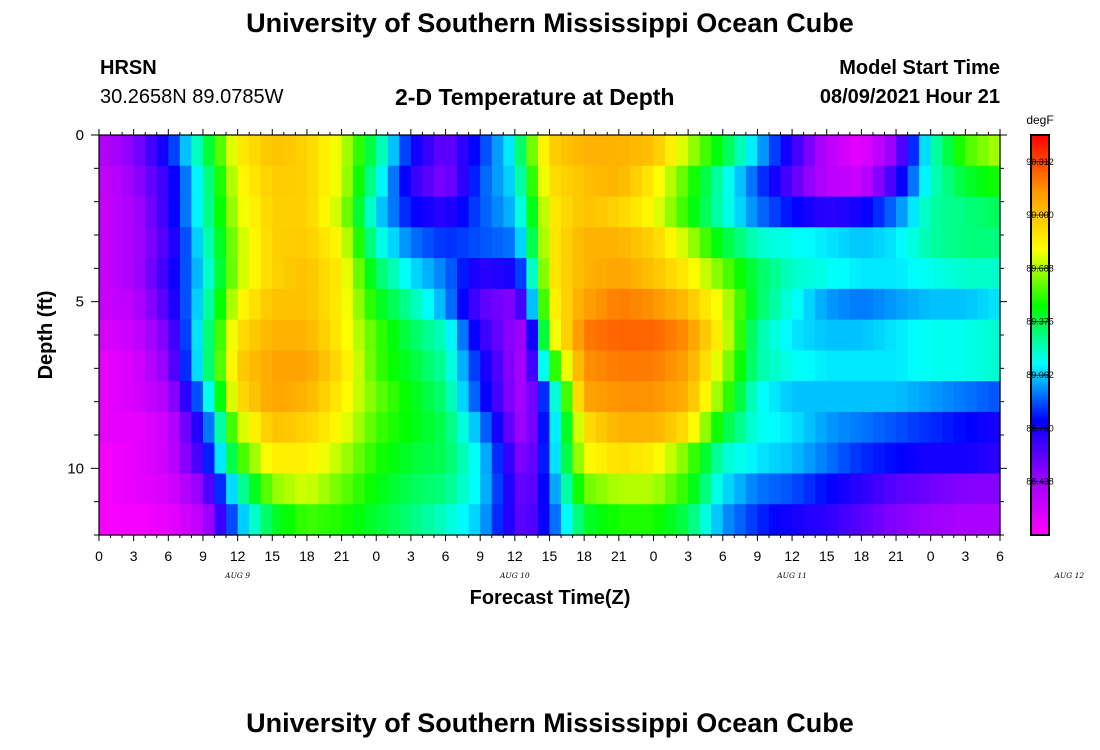 This screenshot has width=1100, height=750. What do you see at coordinates (237, 575) in the screenshot?
I see `day-label: AUG 9` at bounding box center [237, 575].